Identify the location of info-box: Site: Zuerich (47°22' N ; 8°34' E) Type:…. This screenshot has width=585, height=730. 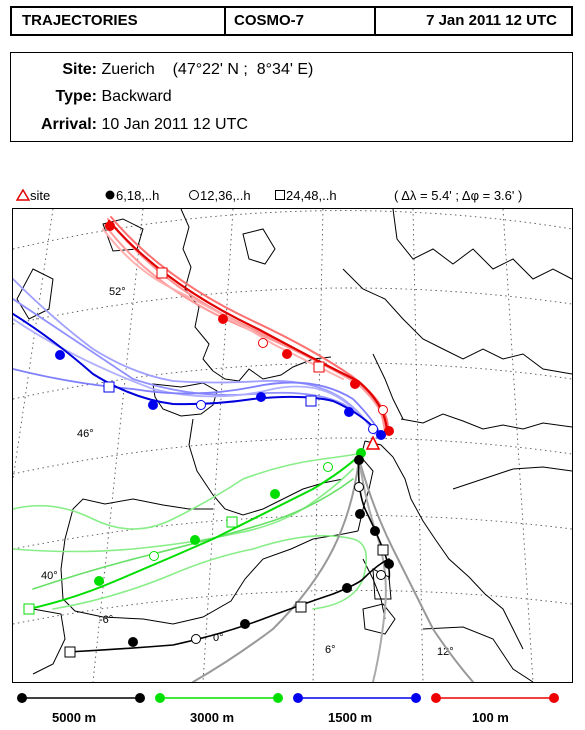
(291, 97).